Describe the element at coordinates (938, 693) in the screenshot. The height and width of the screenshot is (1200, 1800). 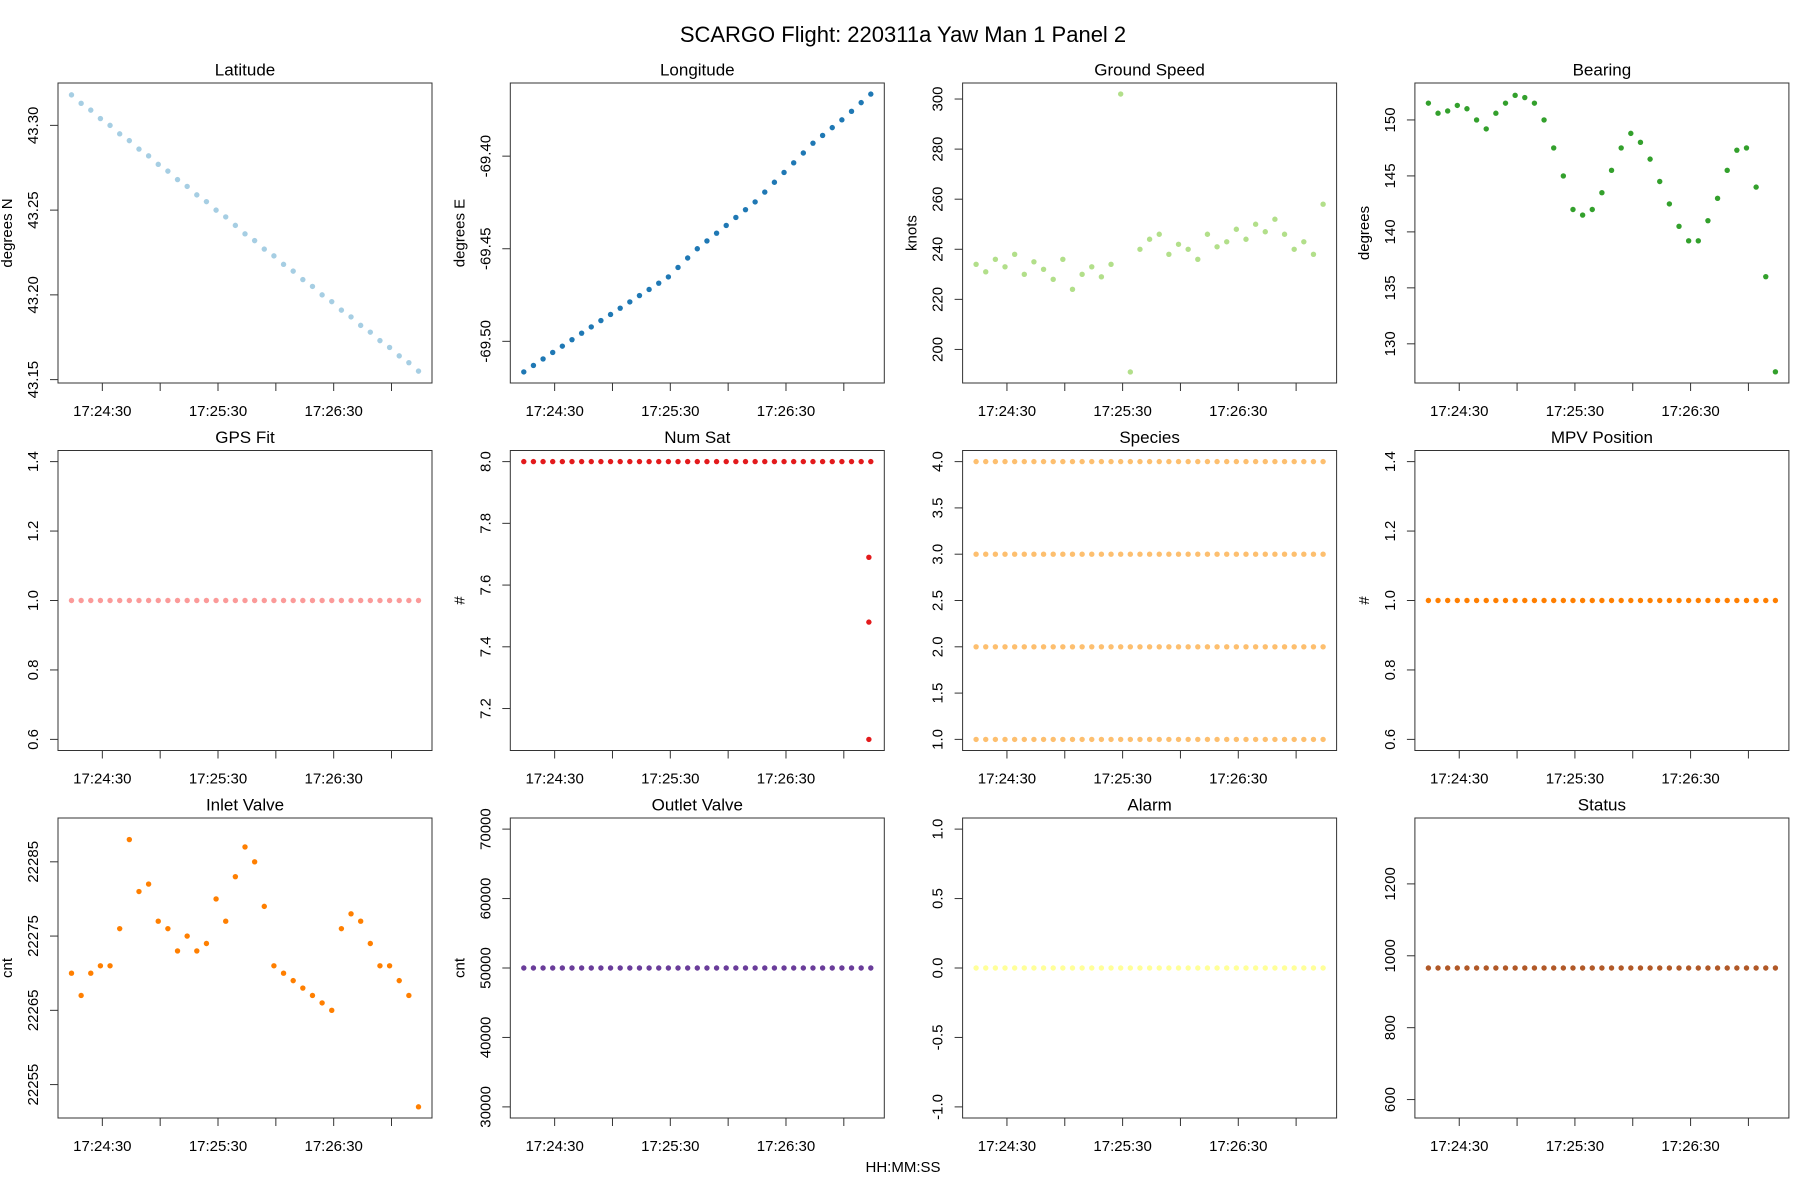
I see `y-tick-label: 1.5` at that location.